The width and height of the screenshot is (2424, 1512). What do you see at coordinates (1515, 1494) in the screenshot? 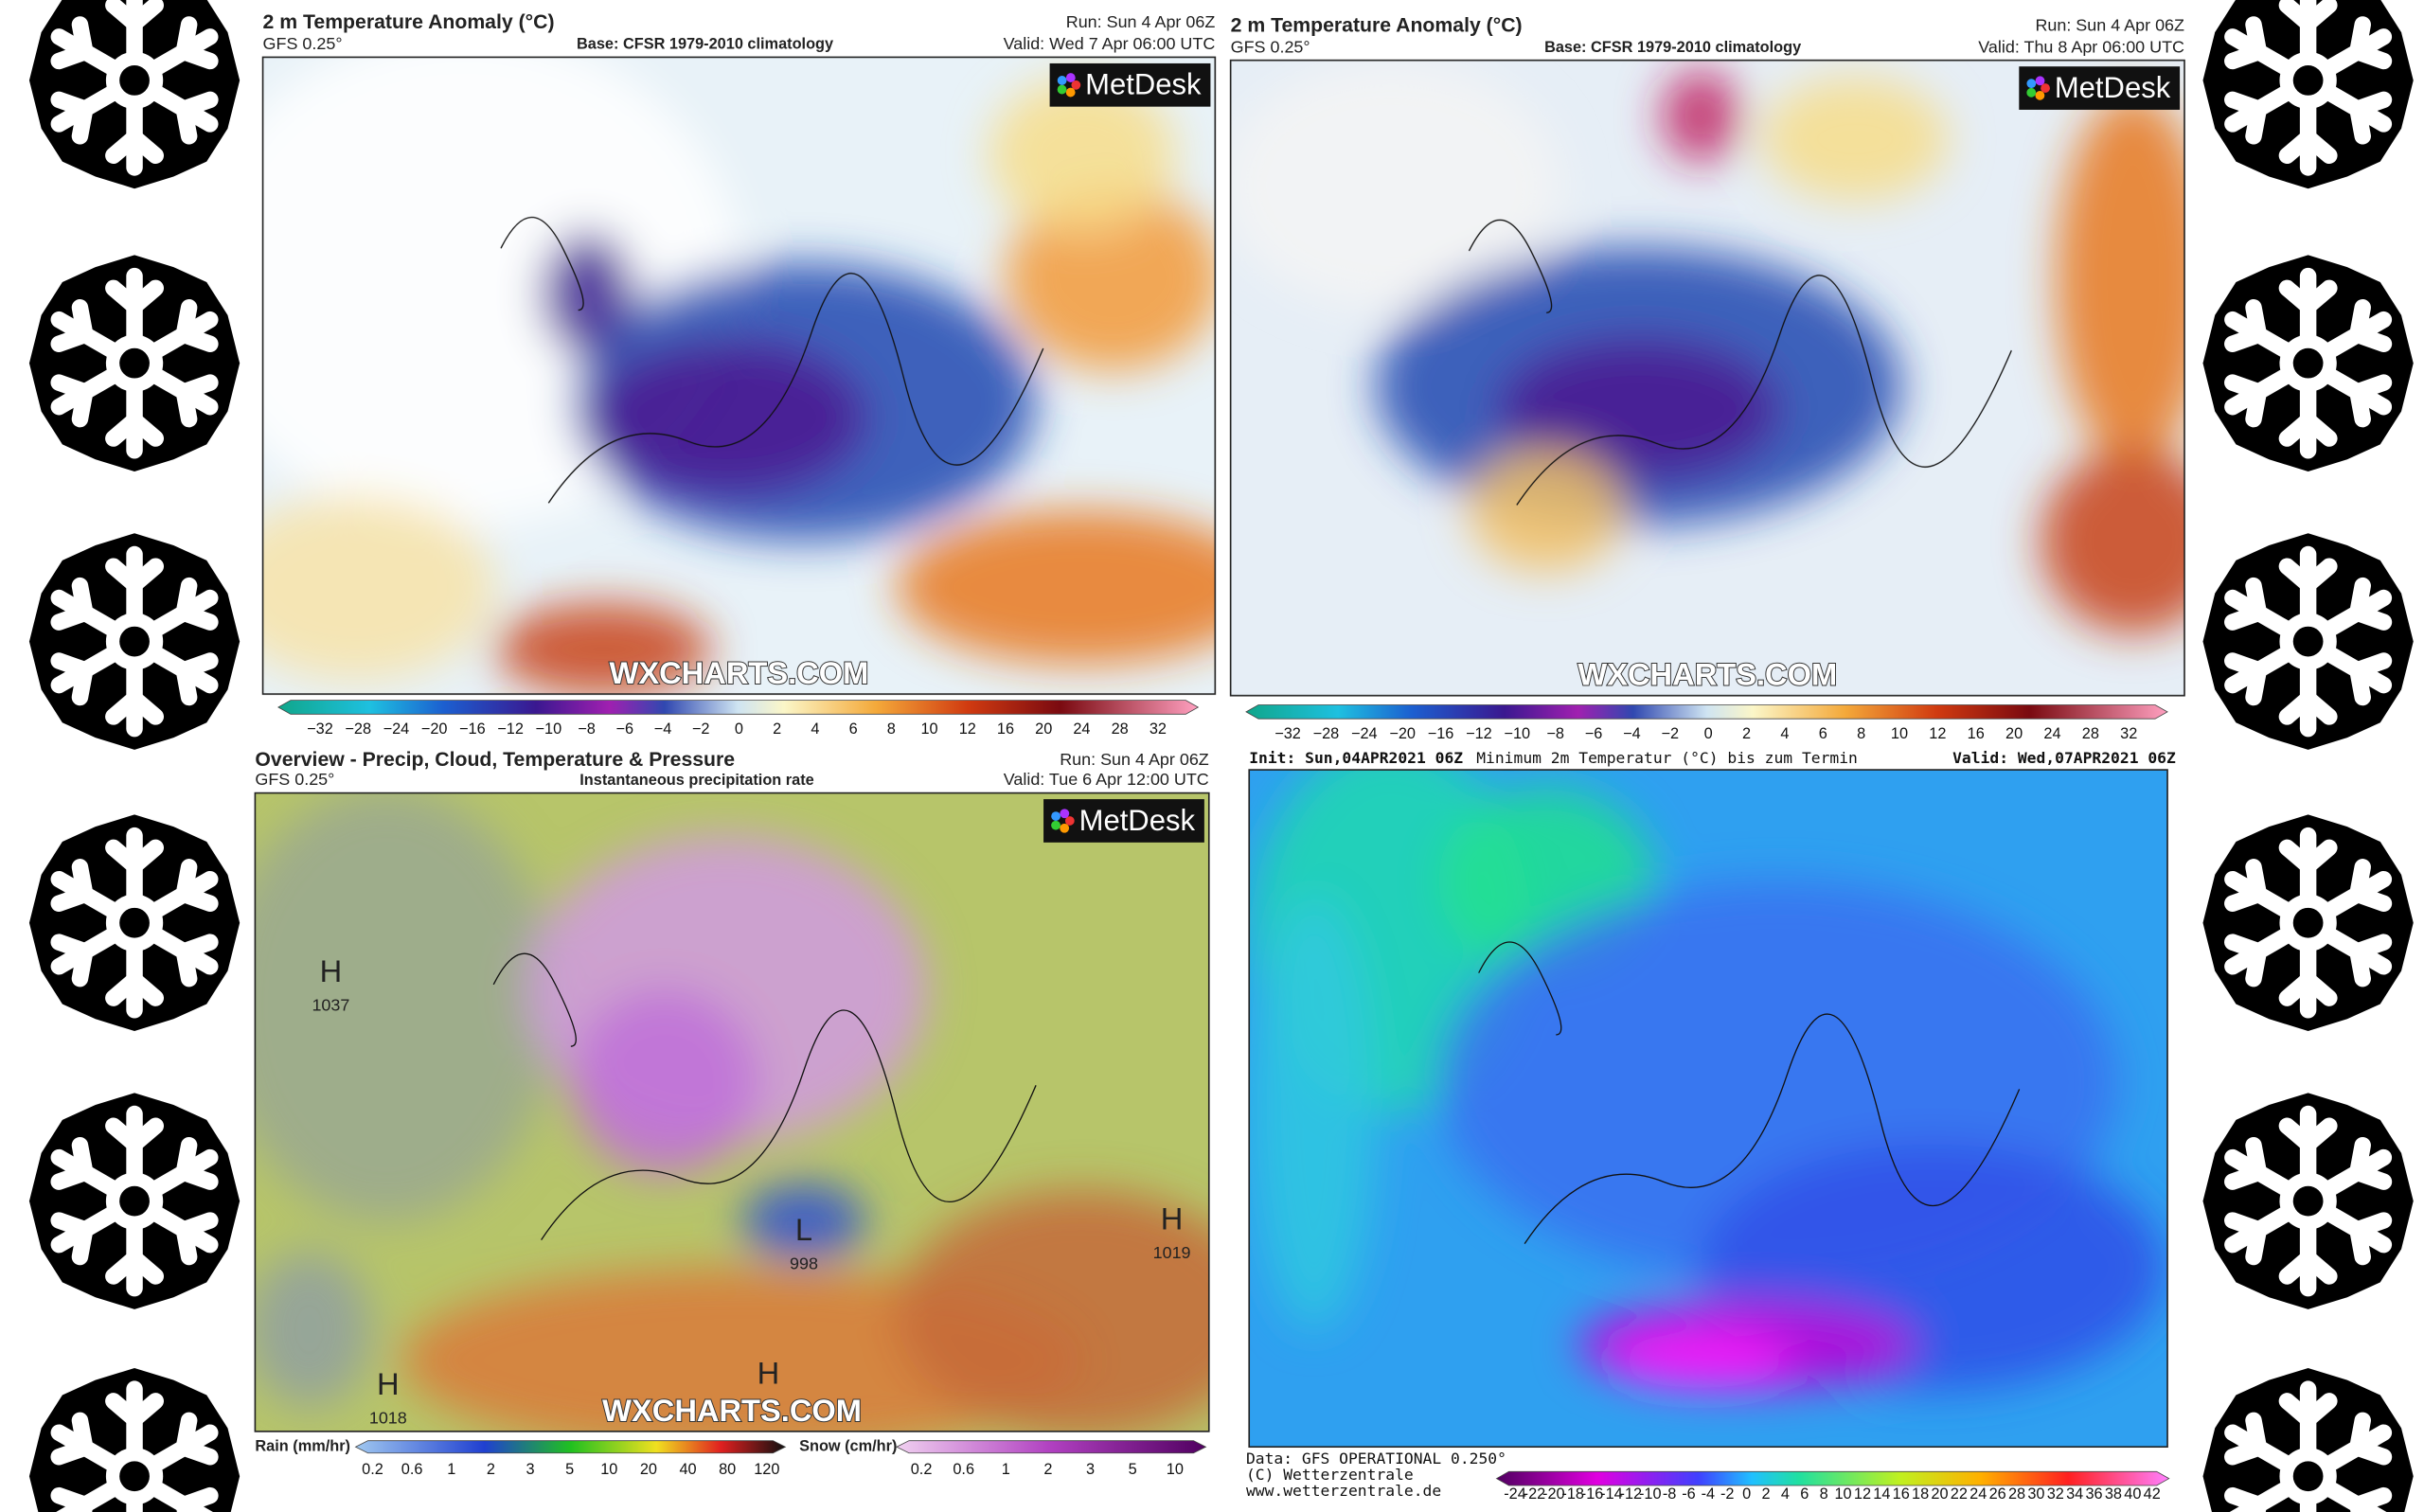
I see `colorbar-label: -24` at bounding box center [1515, 1494].